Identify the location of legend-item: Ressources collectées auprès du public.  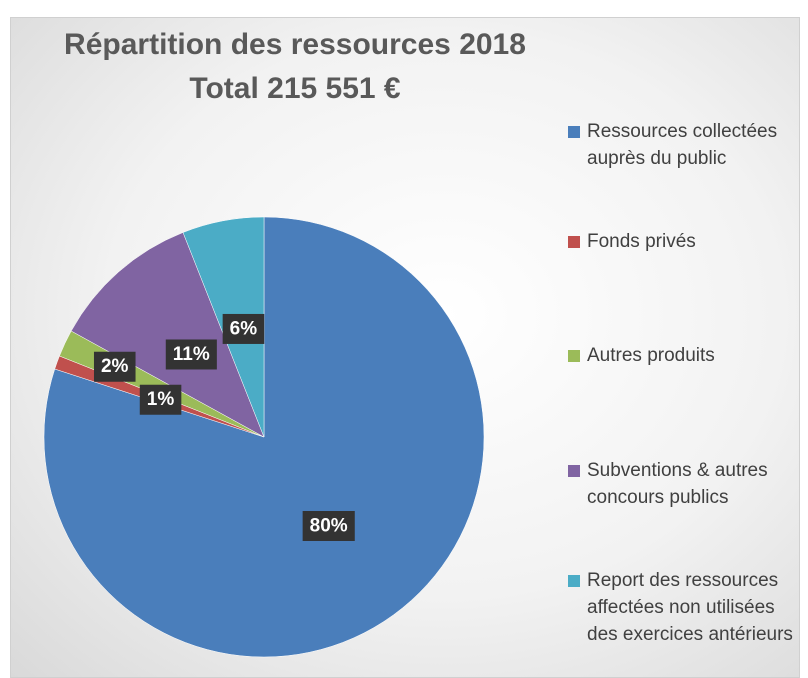
(684, 145).